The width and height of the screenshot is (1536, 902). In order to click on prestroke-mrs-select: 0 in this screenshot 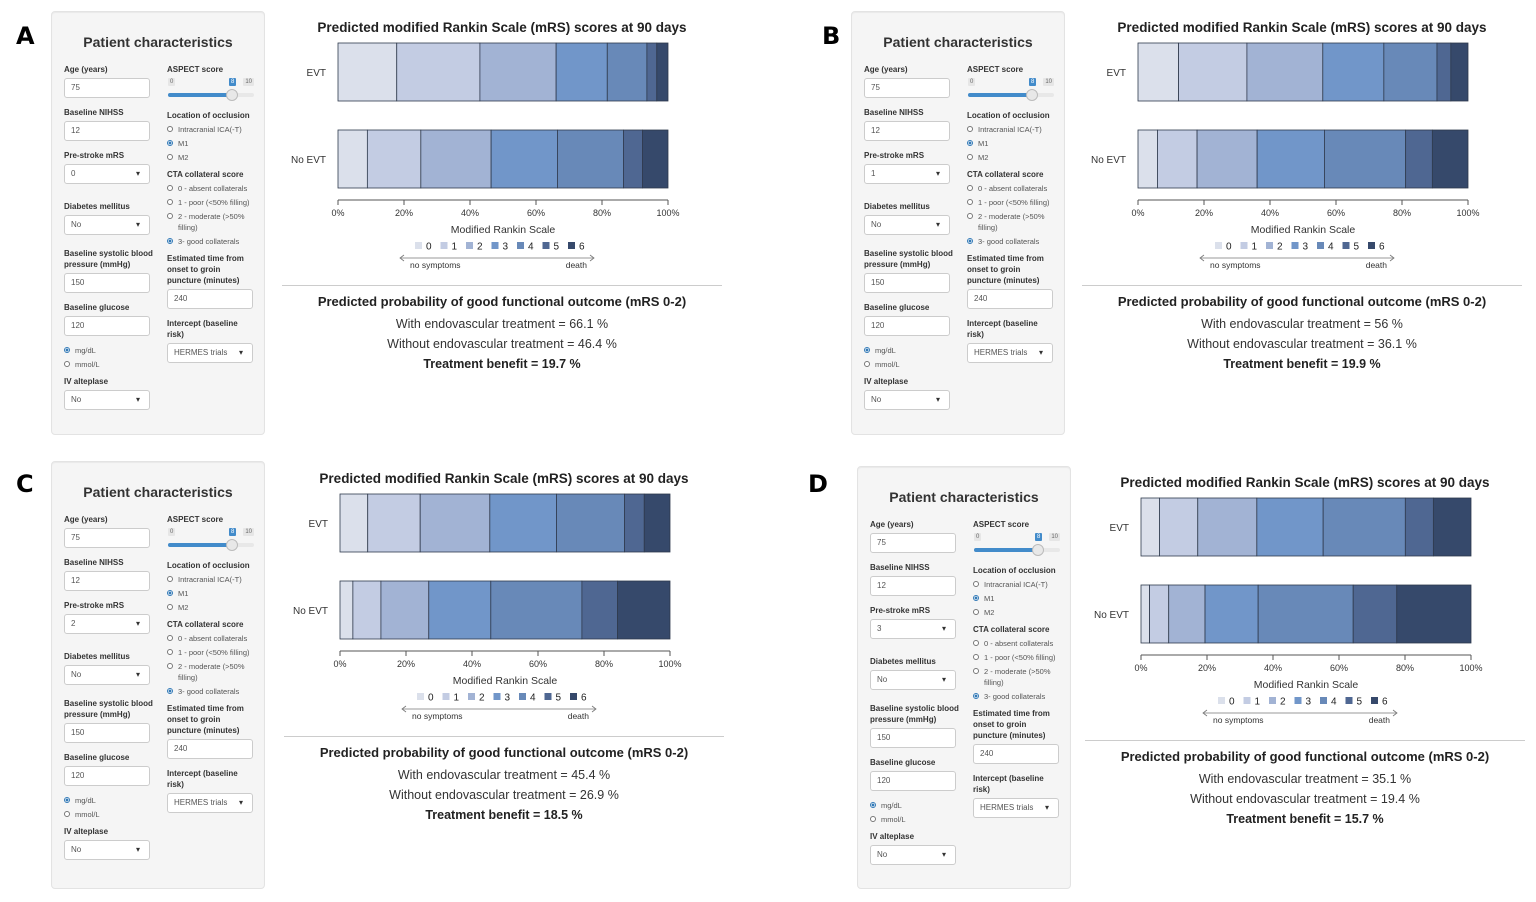, I will do `click(107, 174)`.